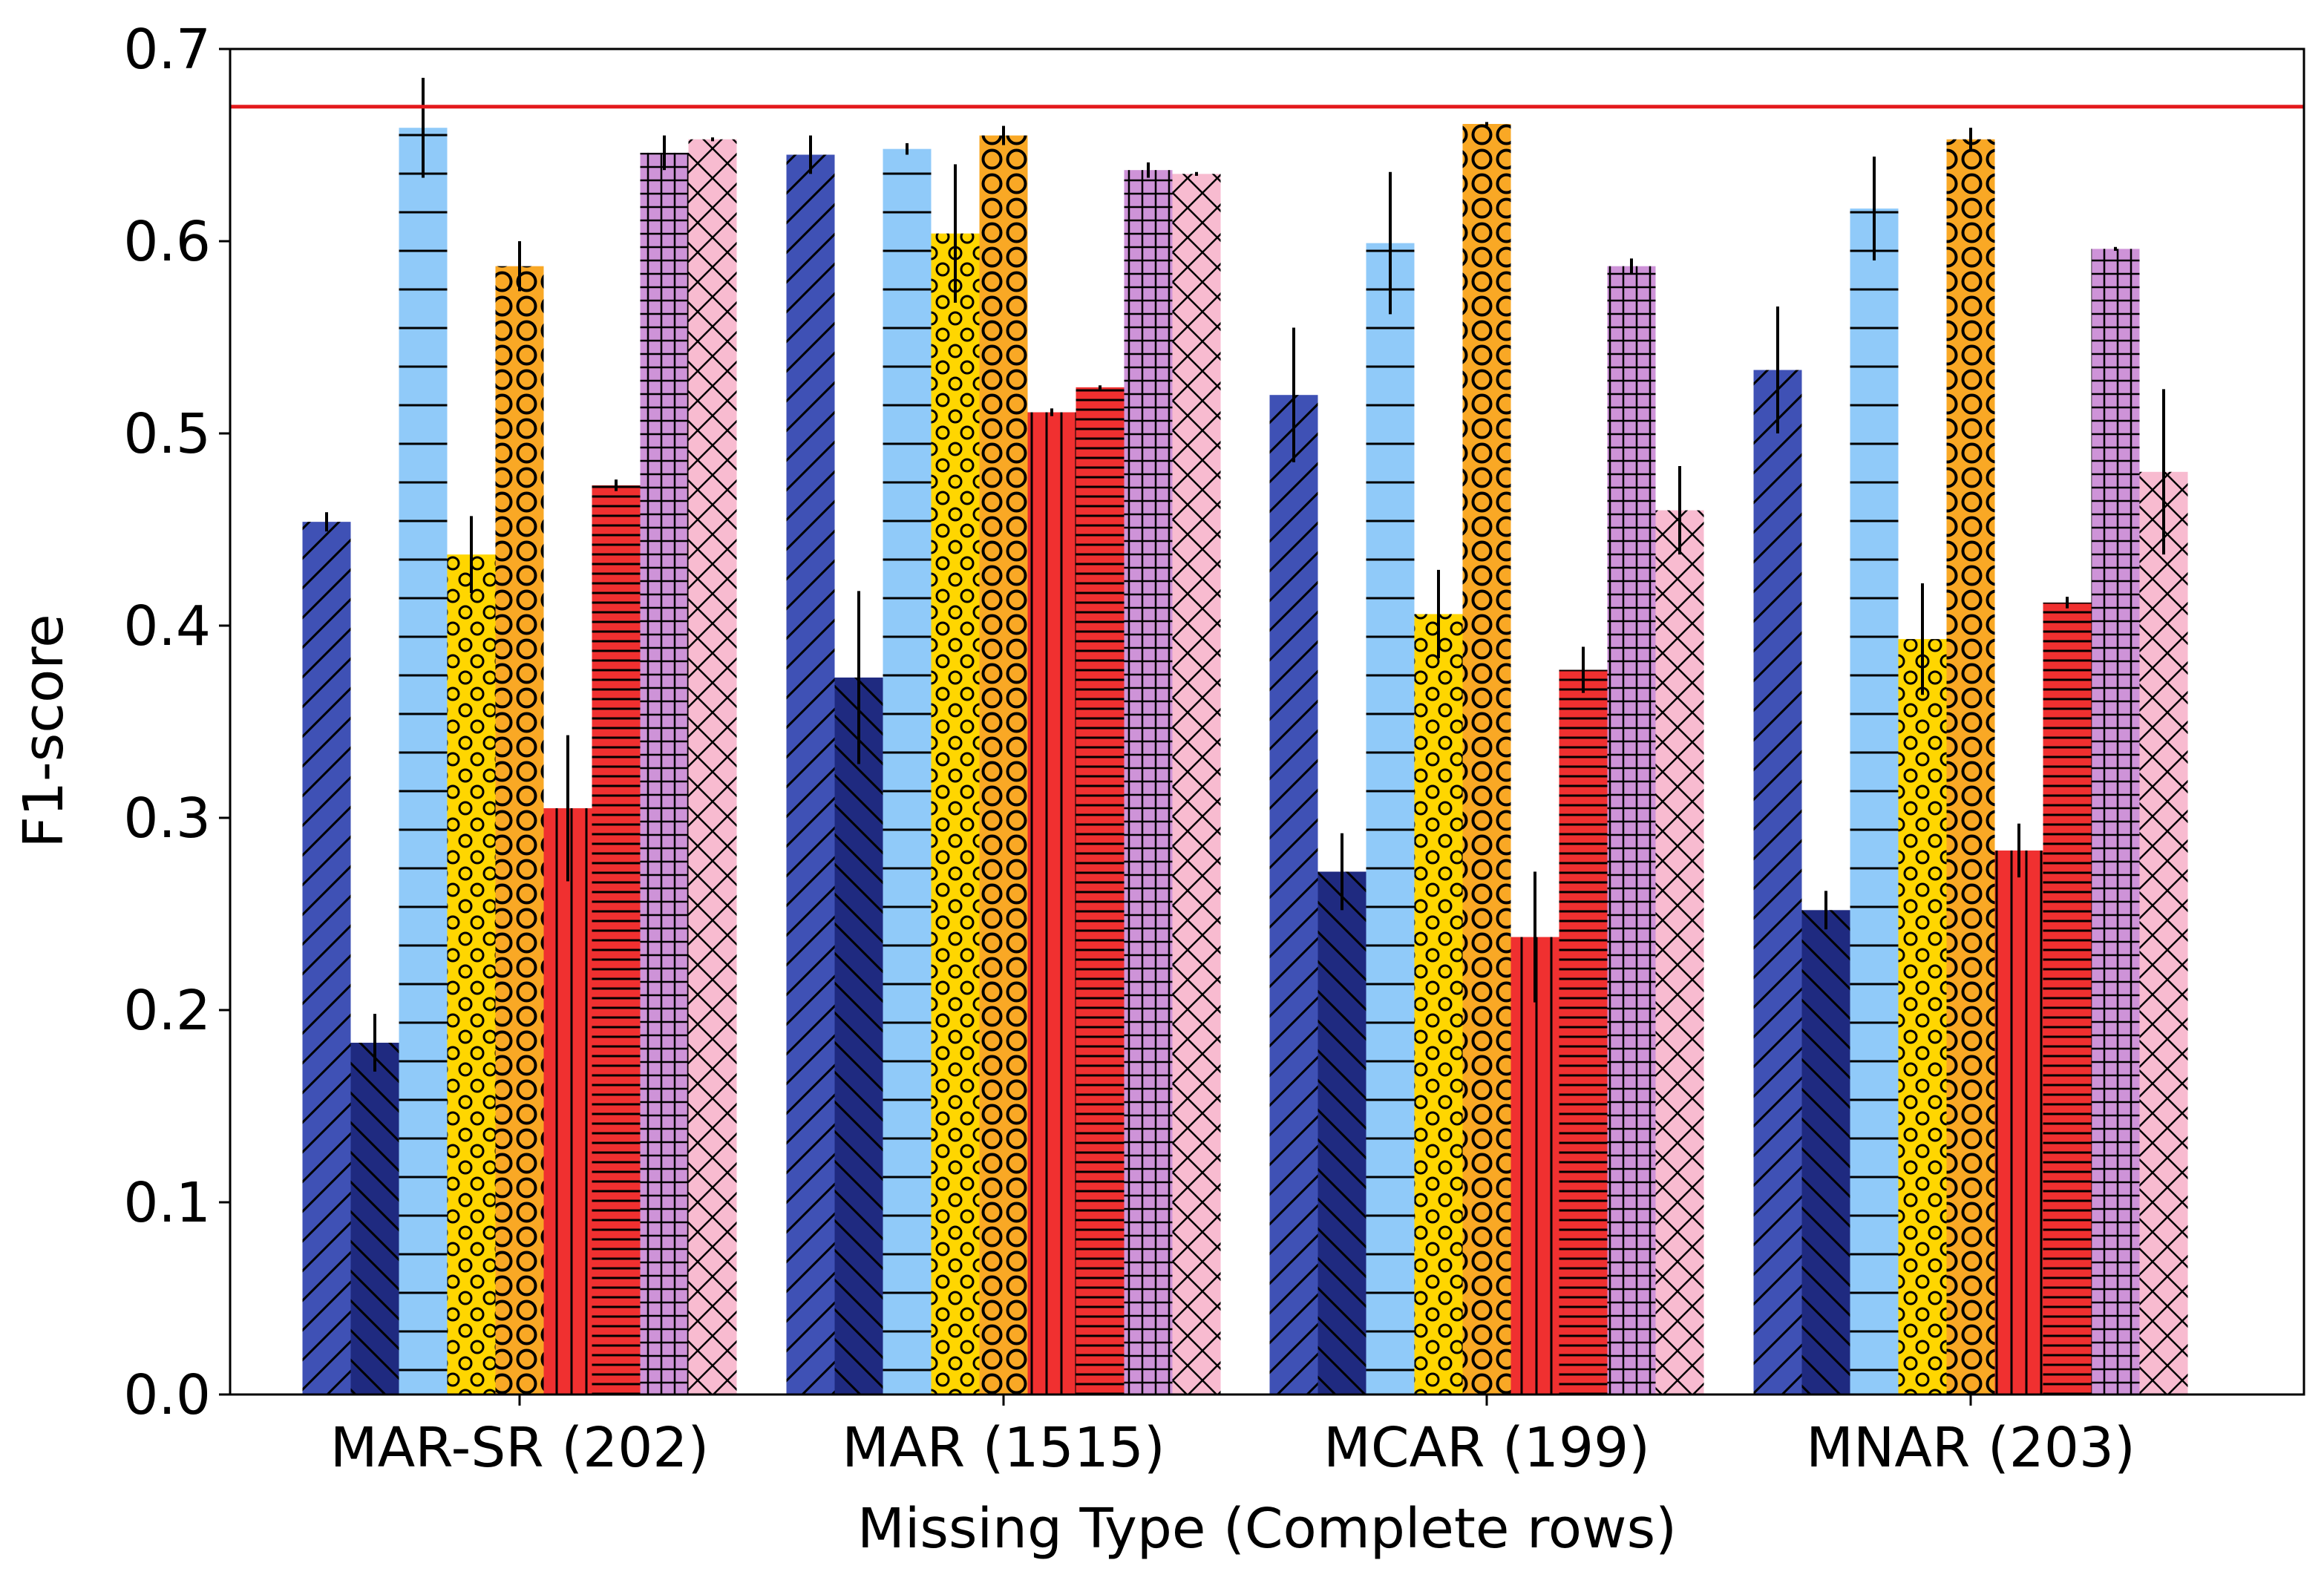  What do you see at coordinates (1486, 1448) in the screenshot?
I see `x-tick-label: MCAR (199)` at bounding box center [1486, 1448].